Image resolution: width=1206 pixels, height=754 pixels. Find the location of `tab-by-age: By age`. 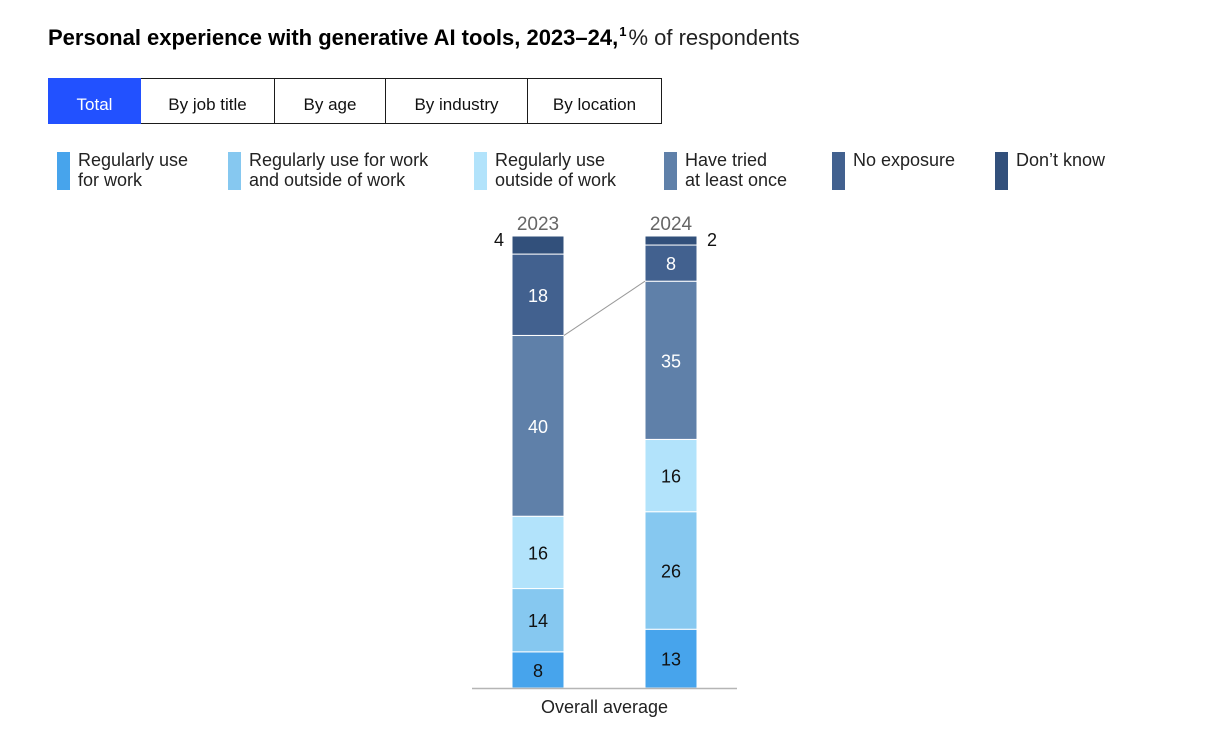

tab-by-age: By age is located at coordinates (330, 101).